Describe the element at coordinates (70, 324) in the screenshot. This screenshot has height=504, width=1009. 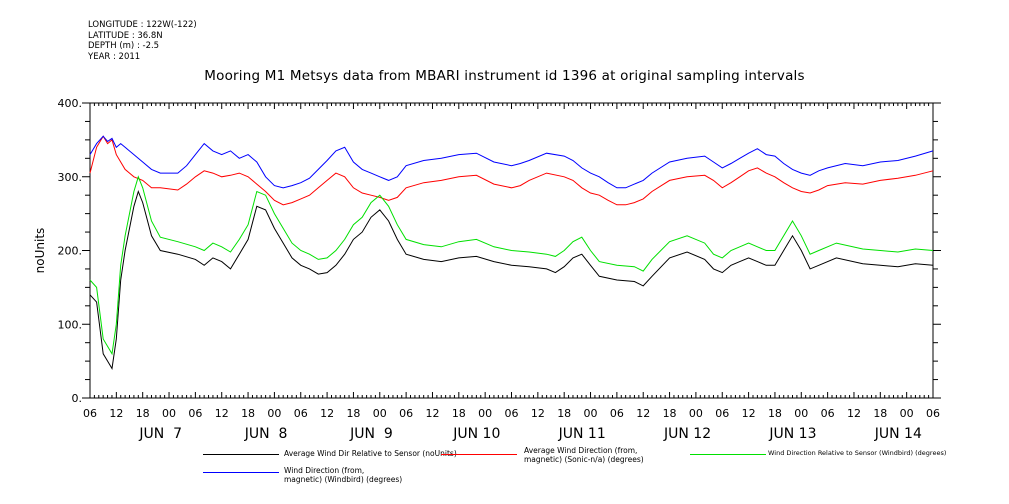
I see `y-tick-label: 100.` at that location.